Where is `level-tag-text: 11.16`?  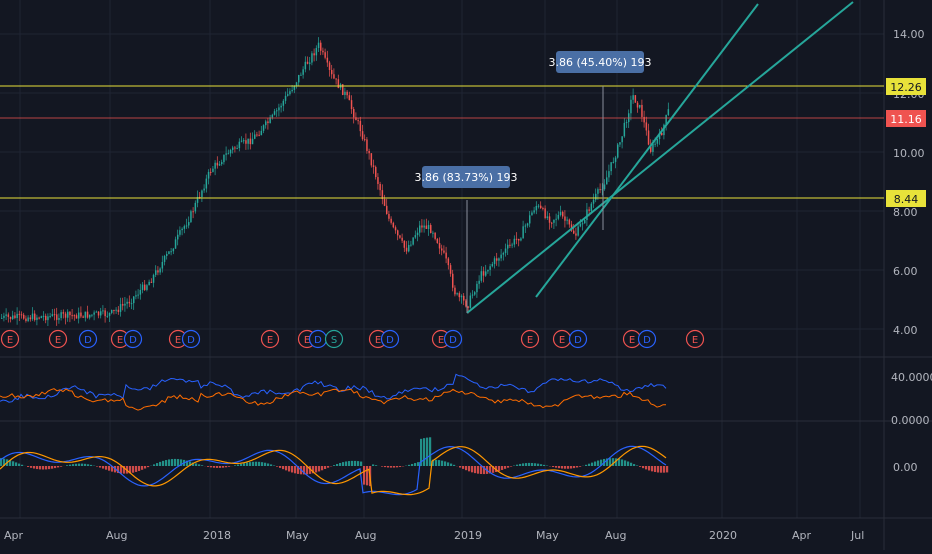 level-tag-text: 11.16 is located at coordinates (906, 119).